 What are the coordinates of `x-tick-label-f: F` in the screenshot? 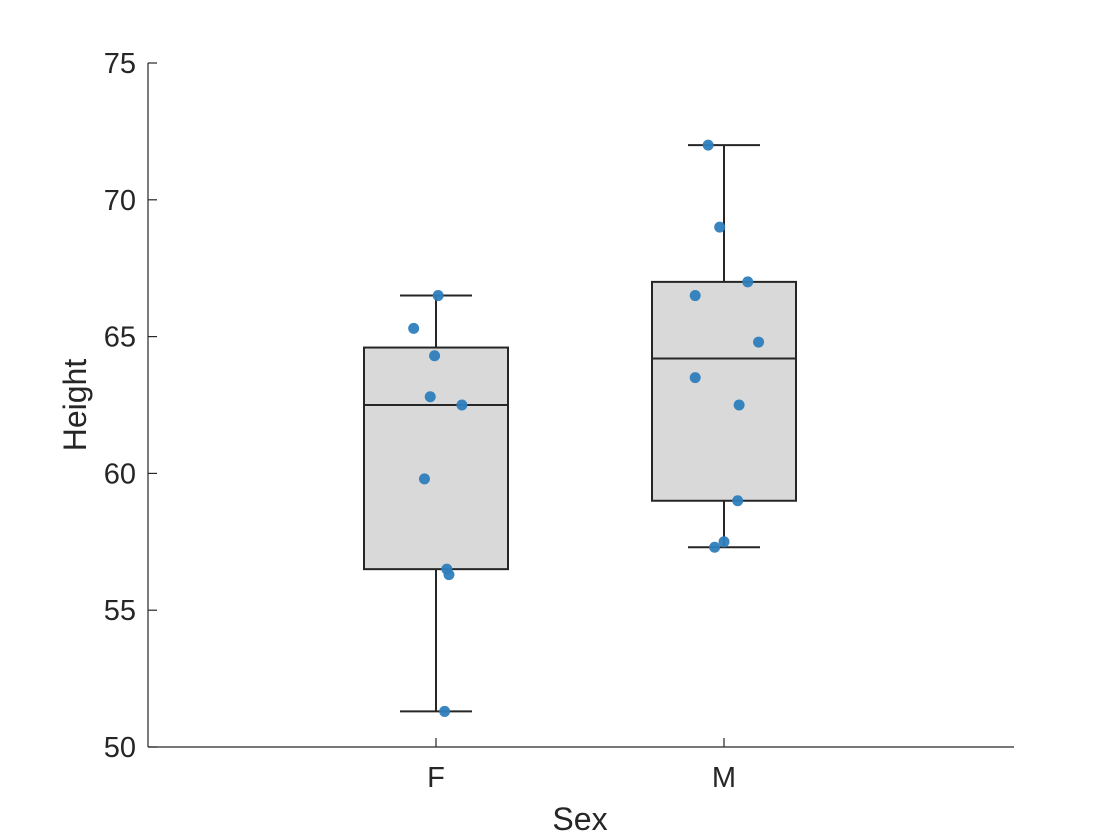 It's located at (436, 778).